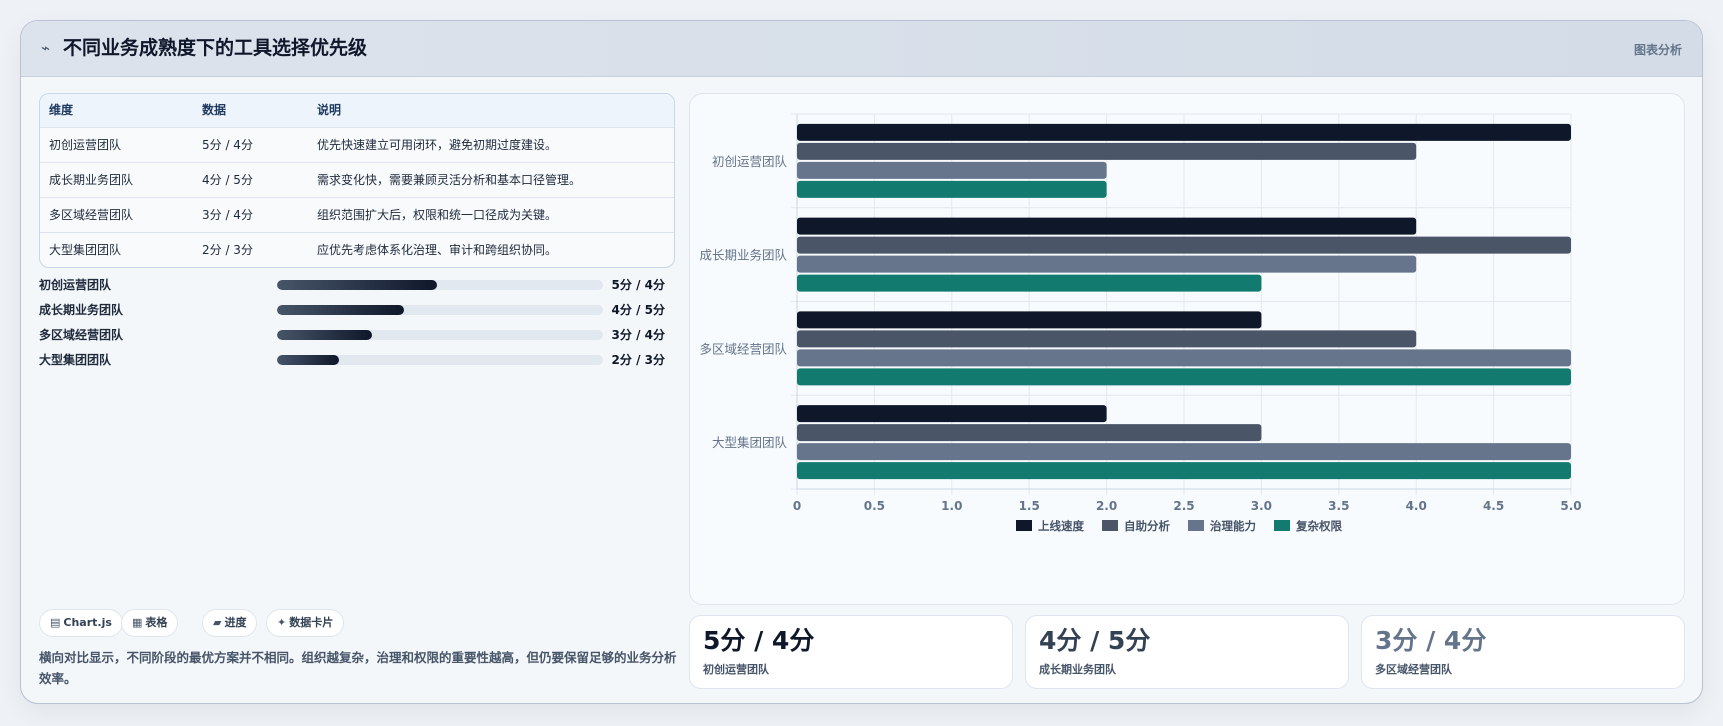 Image resolution: width=1723 pixels, height=726 pixels. Describe the element at coordinates (214, 110) in the screenshot. I see `column-header: 数据` at that location.